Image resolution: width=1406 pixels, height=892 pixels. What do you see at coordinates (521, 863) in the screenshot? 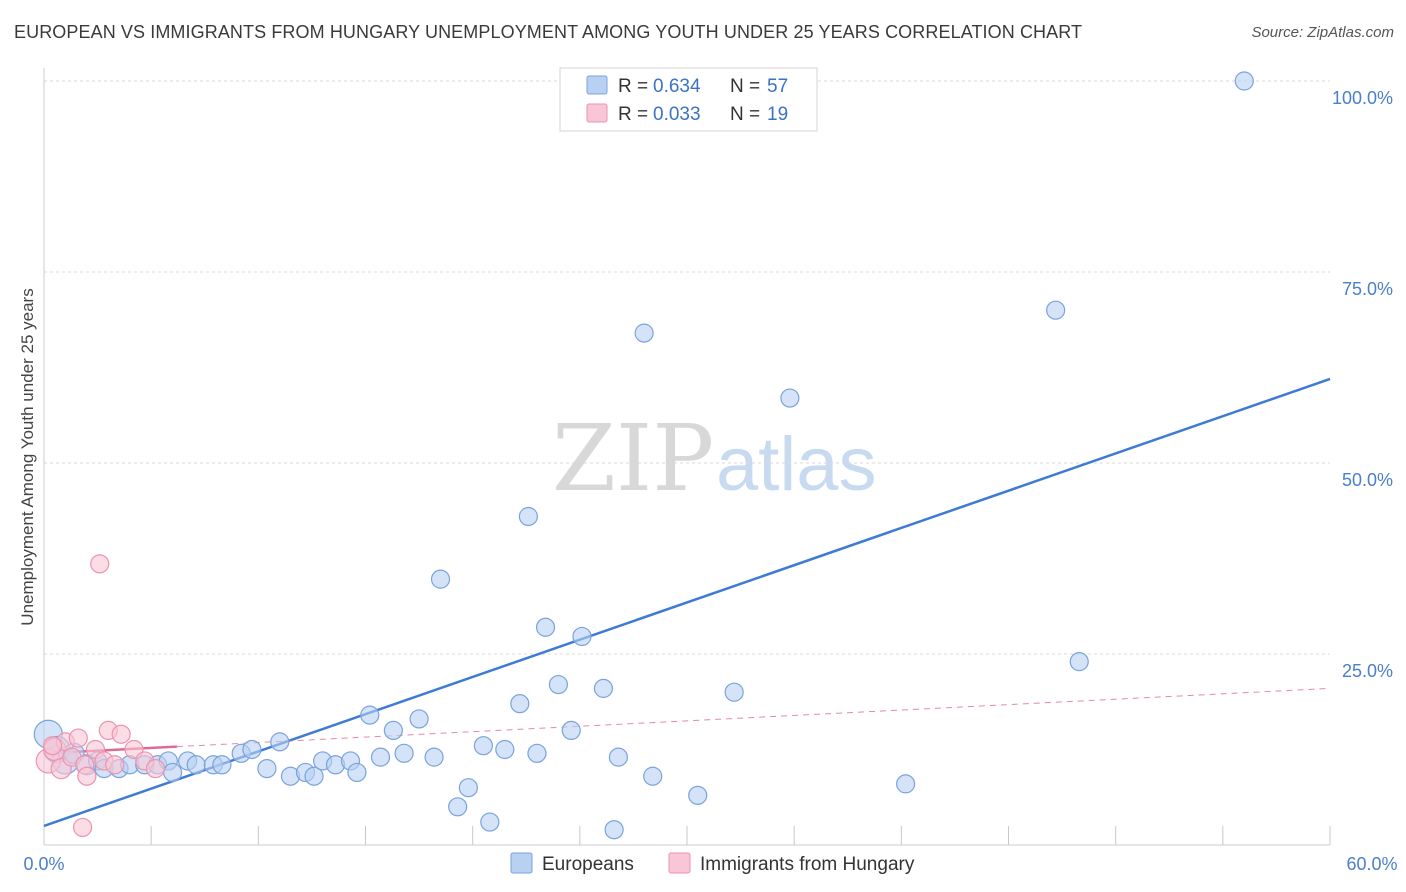
I see `bottom-legend-swatch-europeans` at bounding box center [521, 863].